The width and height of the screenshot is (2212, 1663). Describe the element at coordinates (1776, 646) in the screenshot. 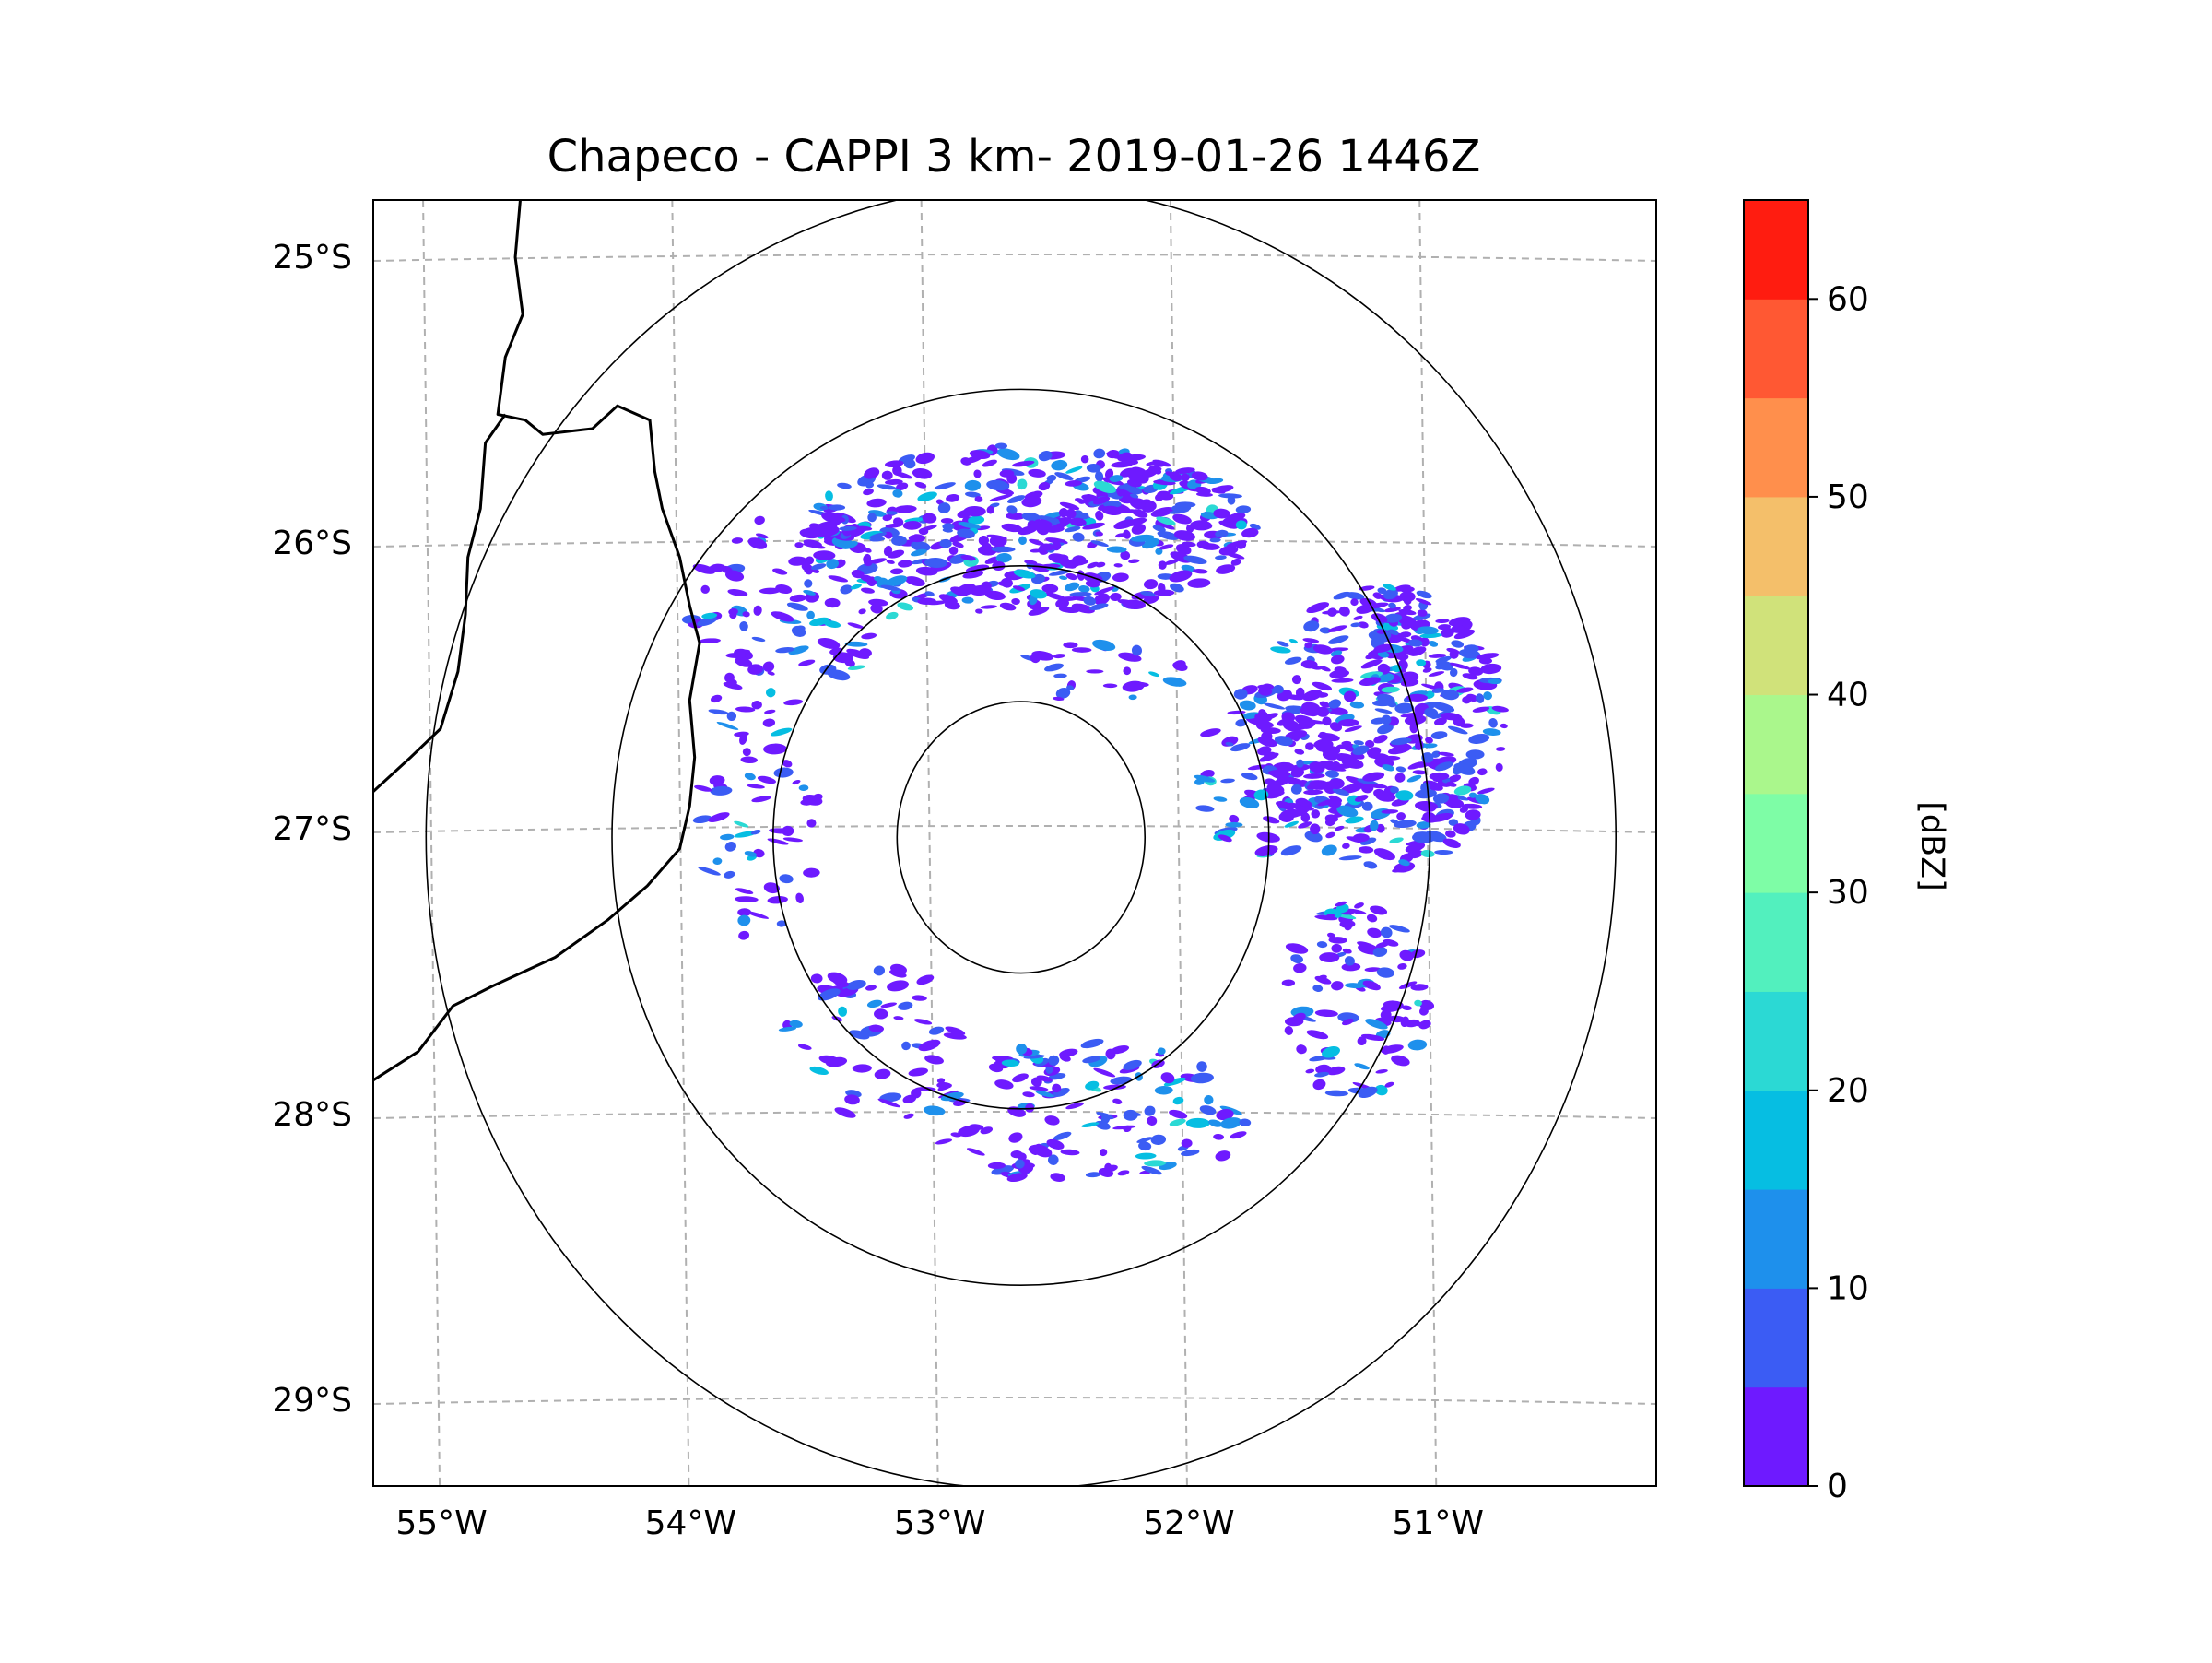

I see `colorbar-bin` at that location.